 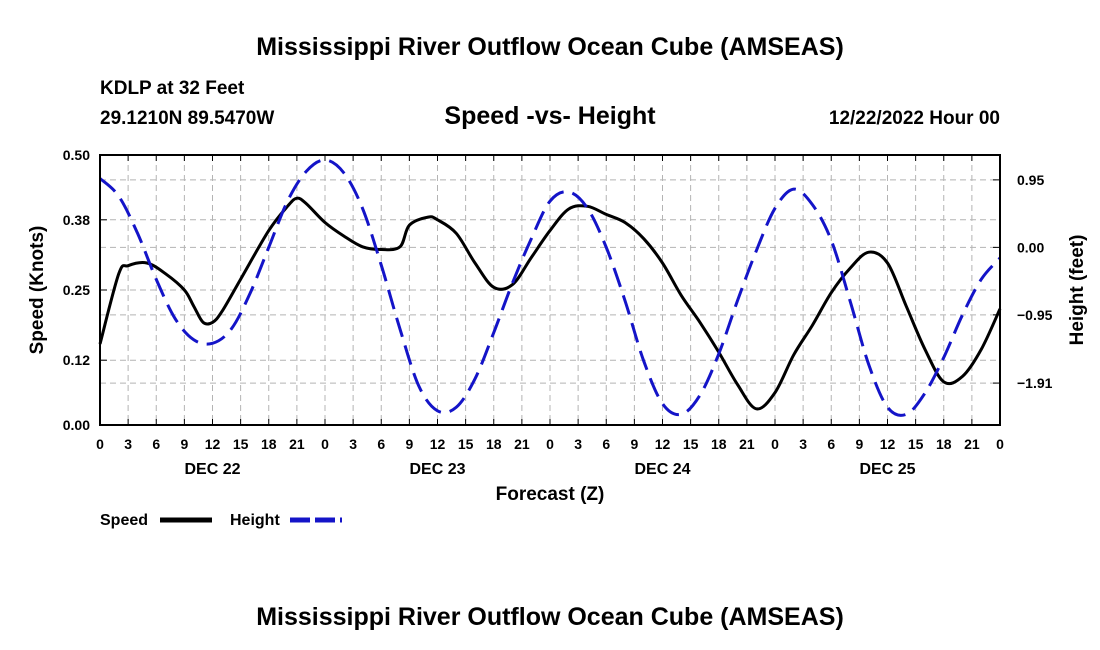 What do you see at coordinates (550, 116) in the screenshot?
I see `chart-subtitle: Speed -vs- Height` at bounding box center [550, 116].